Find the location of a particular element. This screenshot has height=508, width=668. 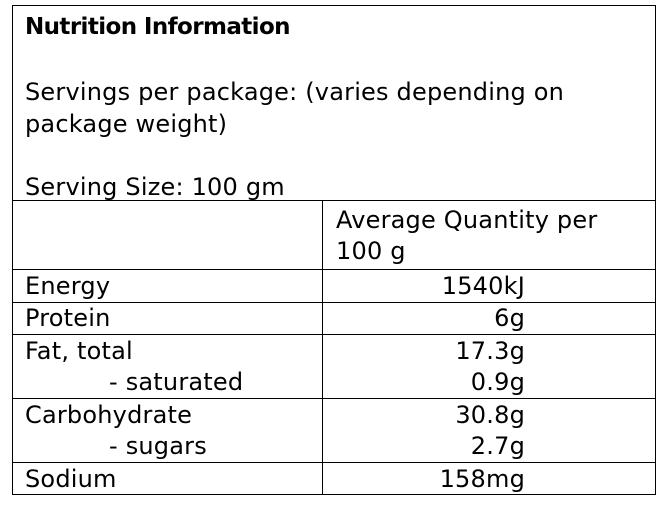

row-label-saturated: - saturated is located at coordinates (176, 382).